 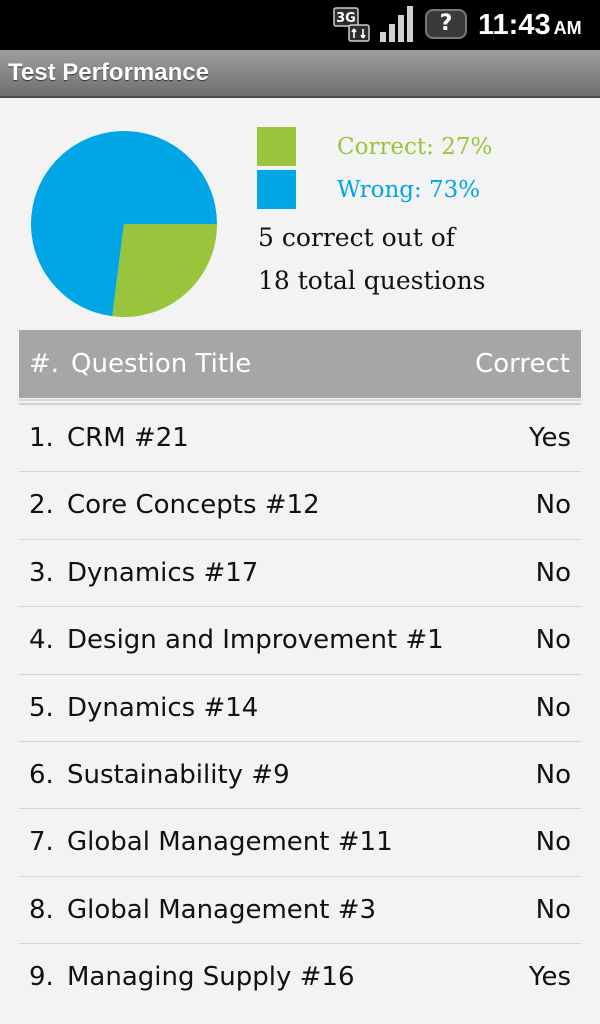 I want to click on list-item: 3. Dynamics #17 No, so click(x=300, y=574).